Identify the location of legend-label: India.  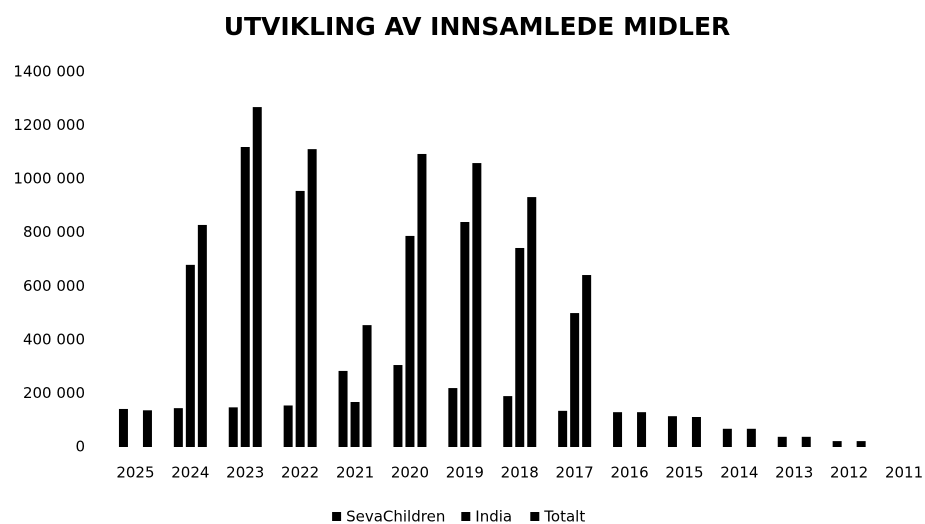
(493, 516).